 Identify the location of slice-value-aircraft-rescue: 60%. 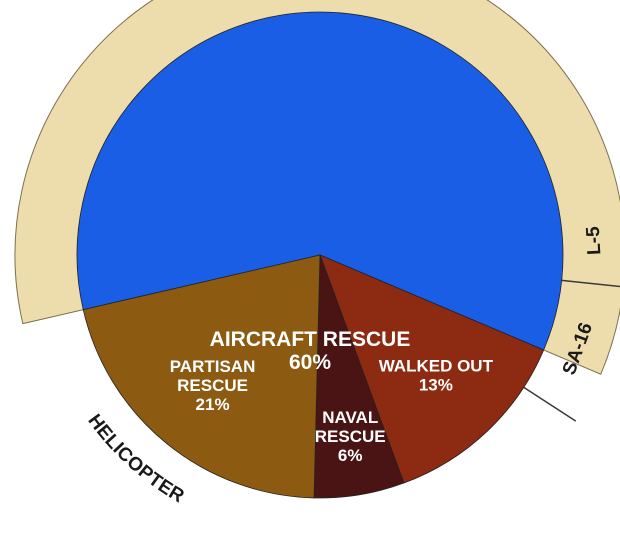
(310, 362).